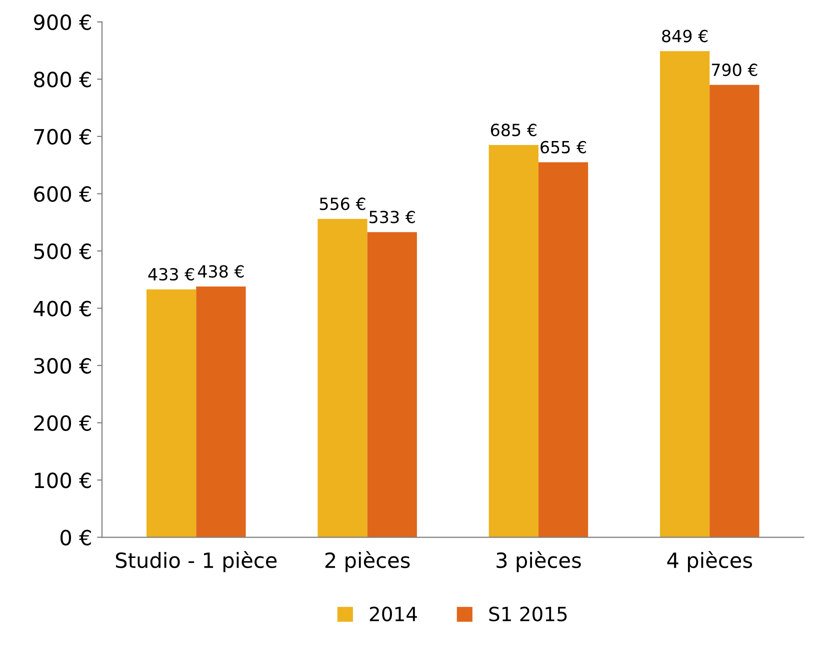 Image resolution: width=816 pixels, height=645 pixels. What do you see at coordinates (62, 22) in the screenshot?
I see `y-tick-label: 900 €` at bounding box center [62, 22].